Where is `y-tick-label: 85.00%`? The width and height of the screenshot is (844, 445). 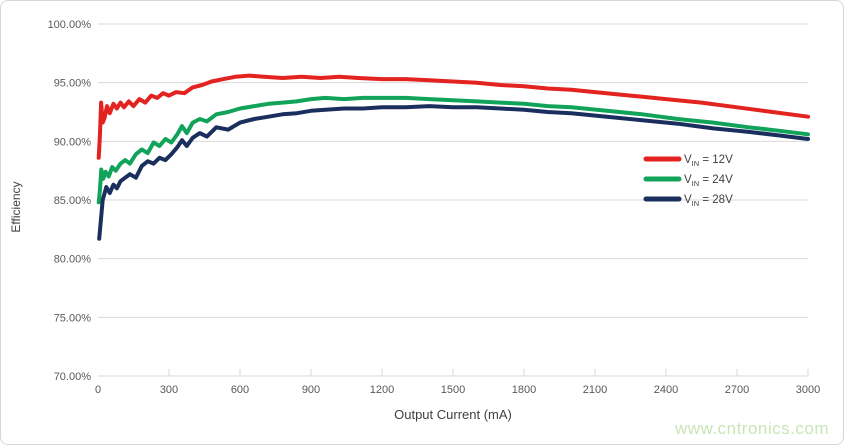 y-tick-label: 85.00% is located at coordinates (73, 201).